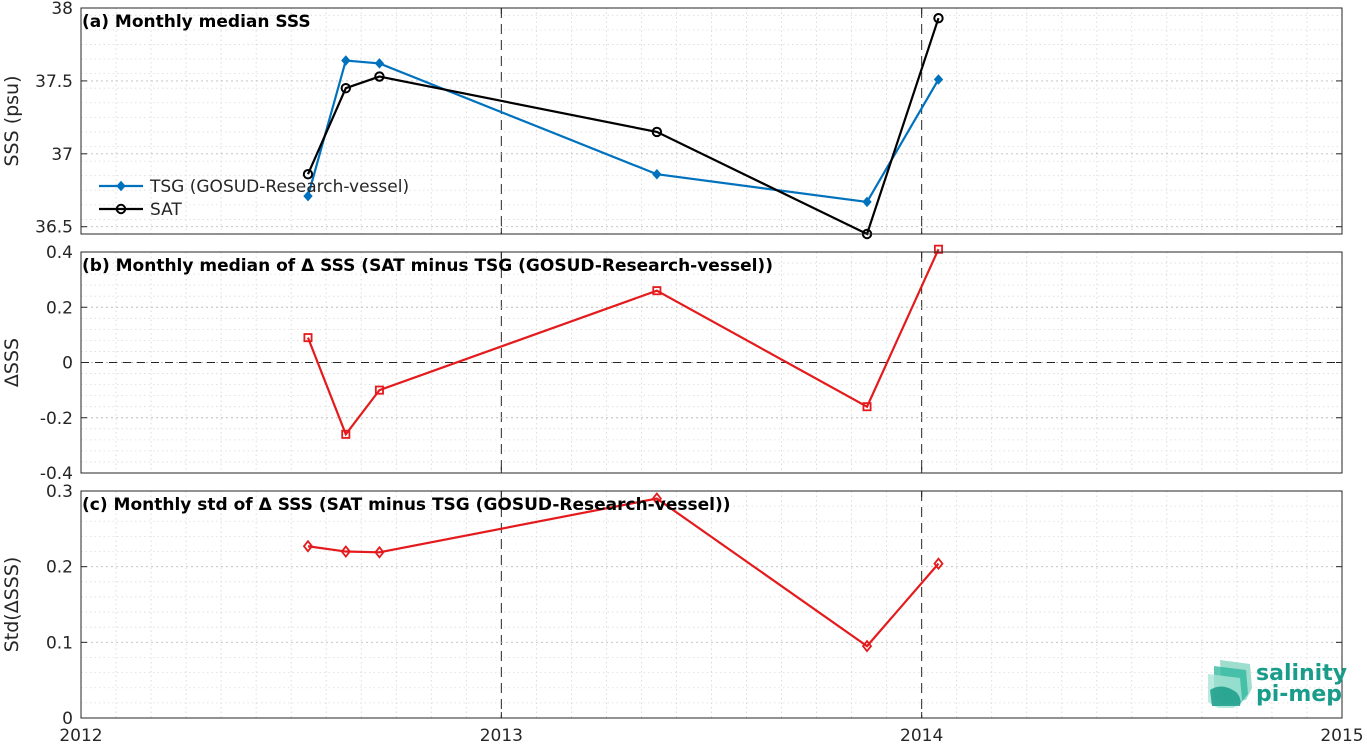 The image size is (1367, 745). I want to click on legend: TSG (GOSUD-Research-vessel) SAT, so click(254, 198).